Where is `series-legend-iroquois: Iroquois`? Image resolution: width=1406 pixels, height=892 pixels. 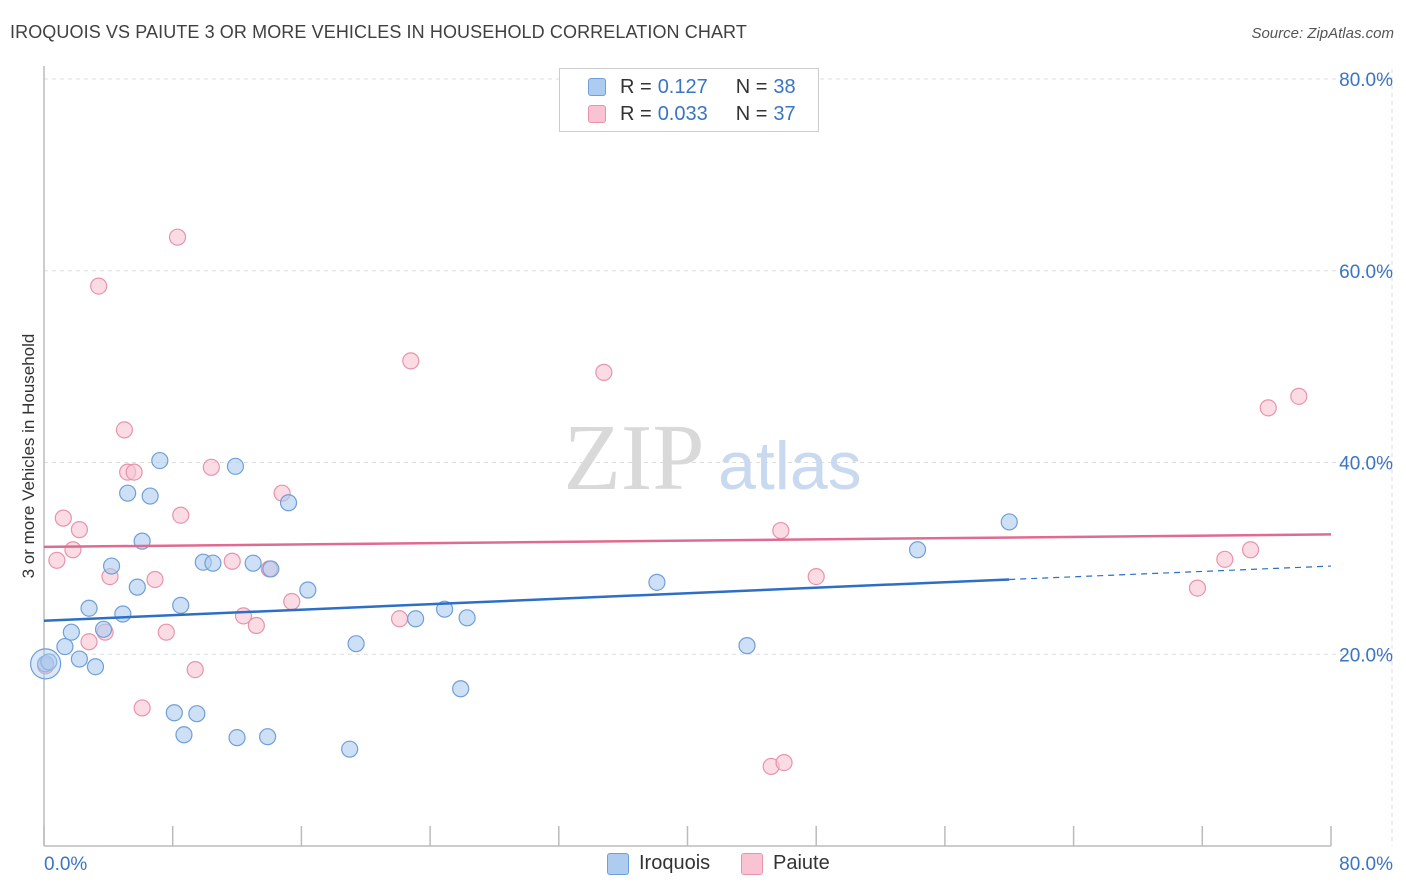
series-legend-iroquois: Iroquois is located at coordinates (658, 863).